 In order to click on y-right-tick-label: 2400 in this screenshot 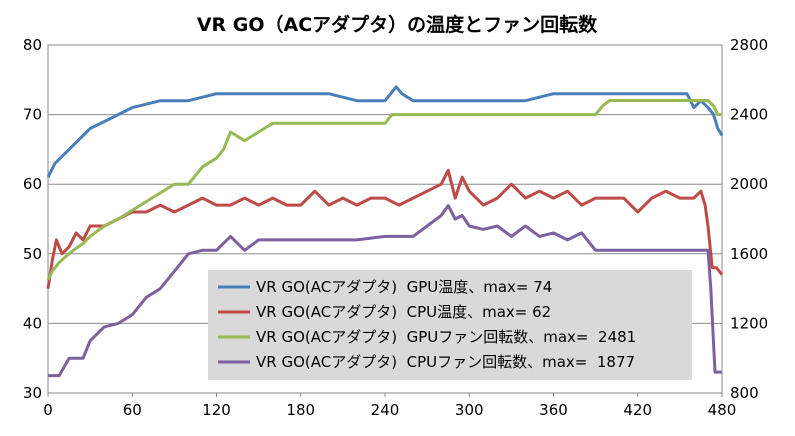, I will do `click(749, 115)`.